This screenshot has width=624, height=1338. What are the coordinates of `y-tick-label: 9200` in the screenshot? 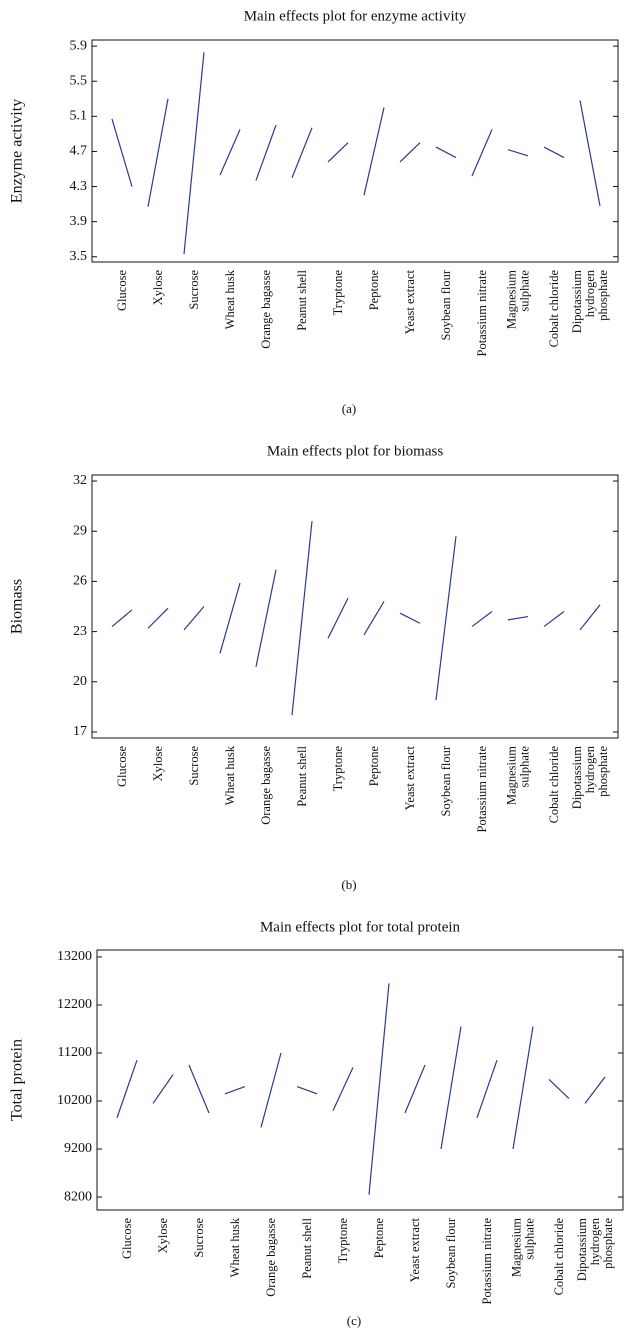 It's located at (78, 1148).